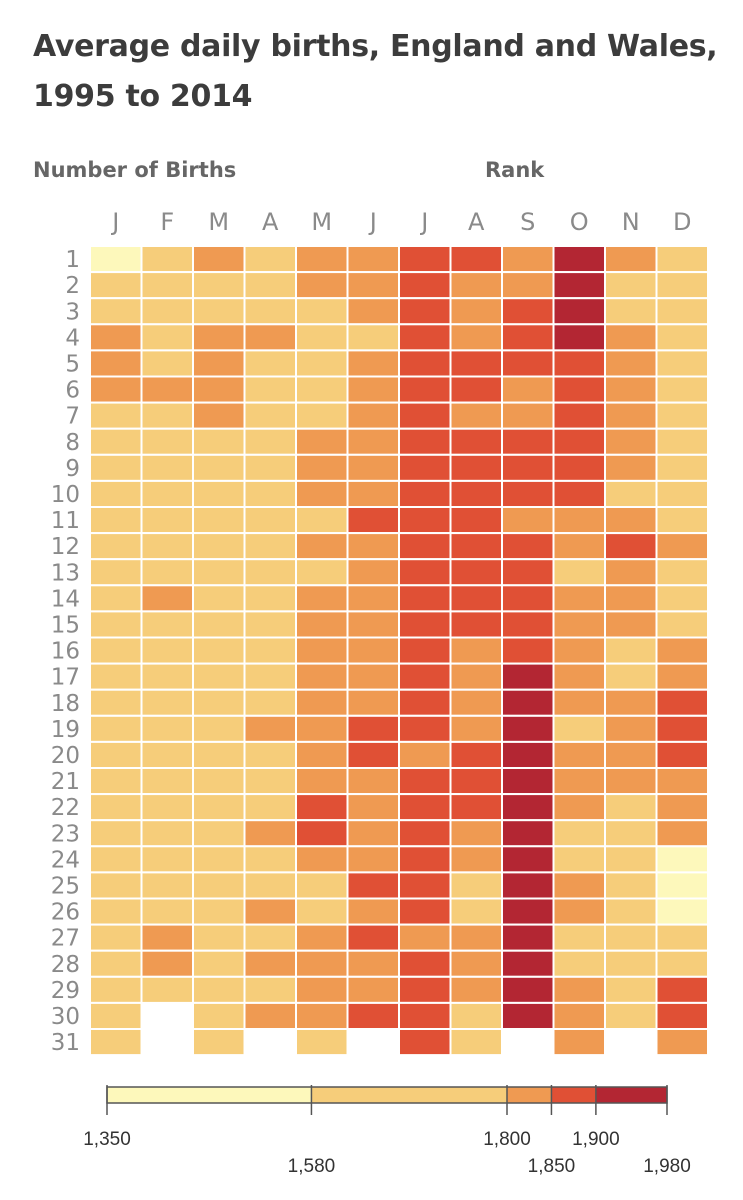 Image resolution: width=743 pixels, height=1200 pixels. Describe the element at coordinates (72, 391) in the screenshot. I see `day-label-6: 6` at that location.